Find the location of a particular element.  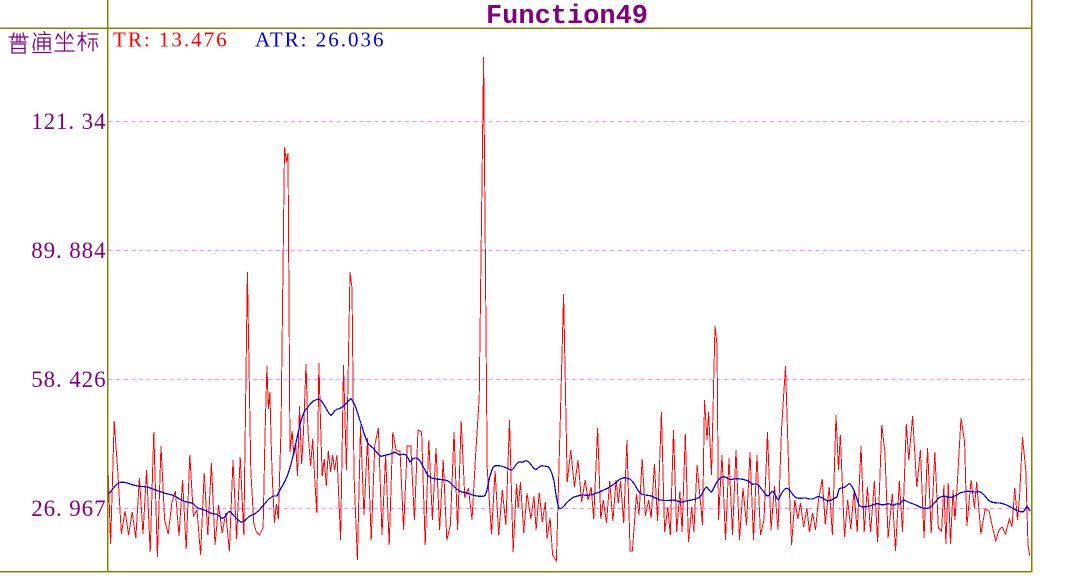

svg-text: ATR: 26.036 is located at coordinates (320, 39).